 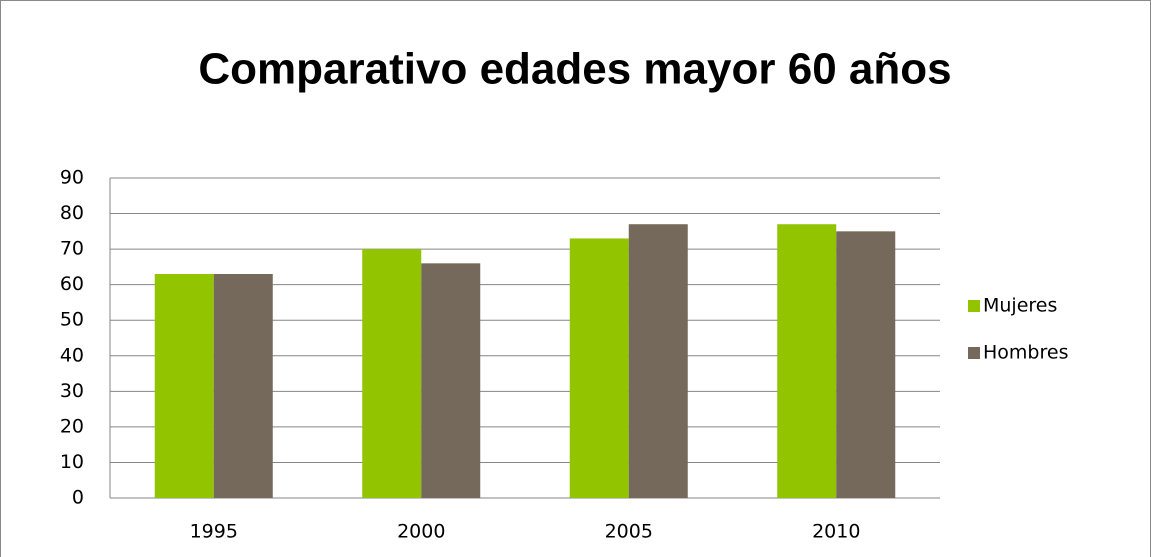 What do you see at coordinates (1025, 353) in the screenshot?
I see `legend-label: Hombres` at bounding box center [1025, 353].